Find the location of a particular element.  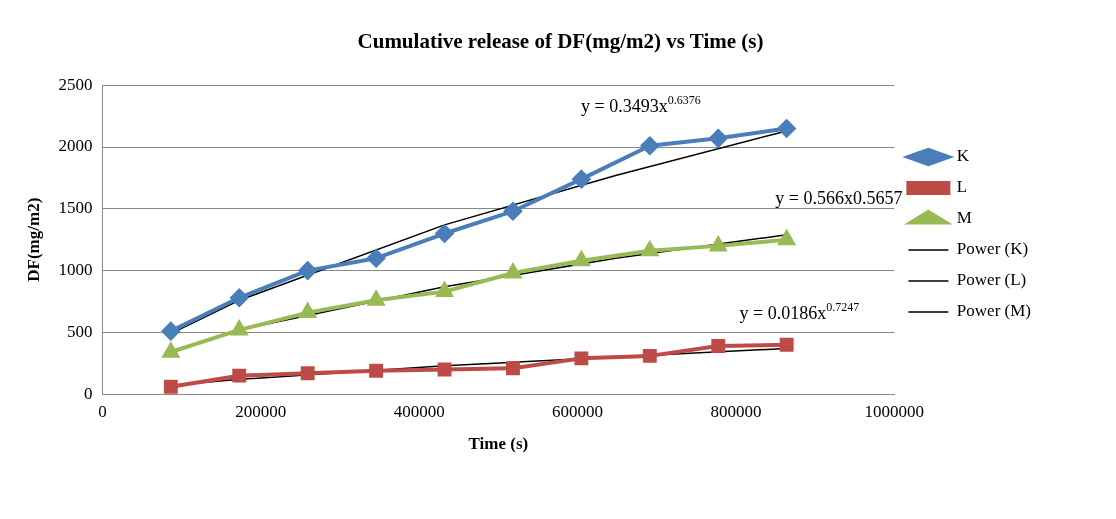

legend-label: Power (M) is located at coordinates (994, 311).